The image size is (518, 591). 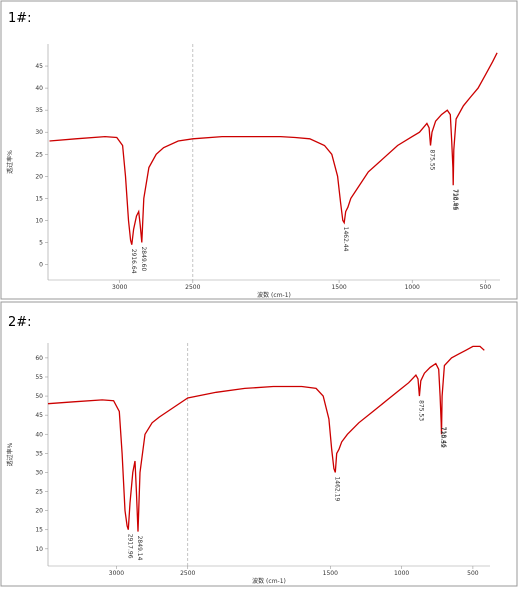 What do you see at coordinates (139, 548) in the screenshot?
I see `peak-label: 2849.14` at bounding box center [139, 548].